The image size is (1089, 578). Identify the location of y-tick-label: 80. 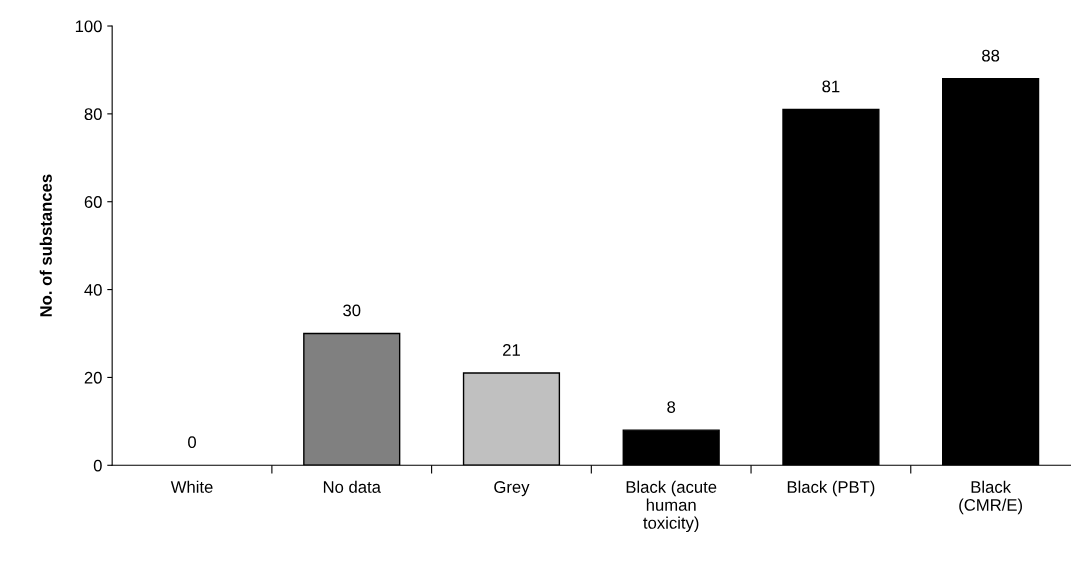
(93, 114).